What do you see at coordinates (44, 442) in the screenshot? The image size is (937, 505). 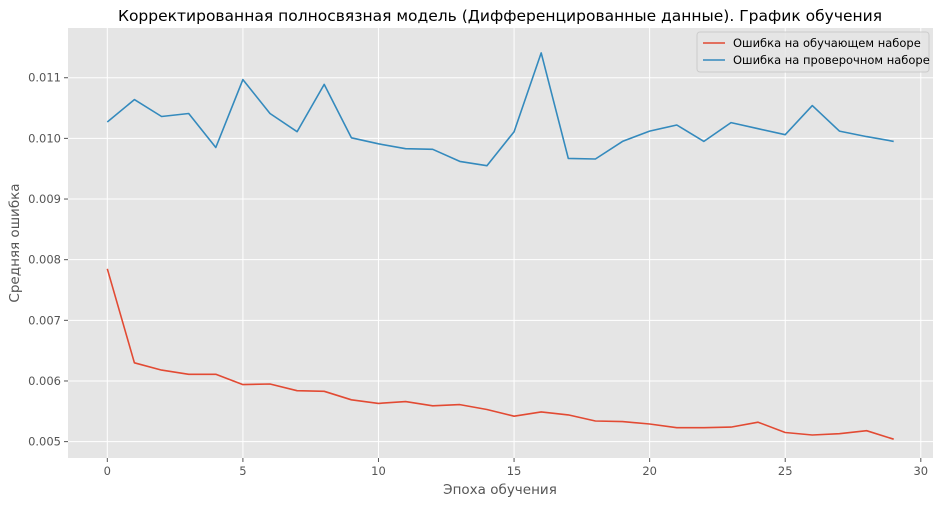 I see `y-tick-label: 0.005` at bounding box center [44, 442].